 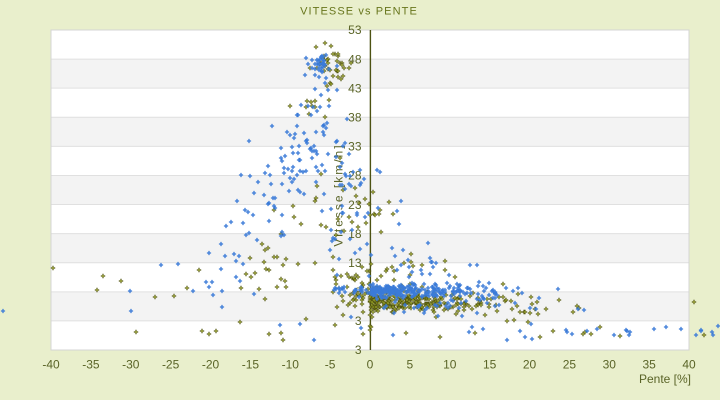 What do you see at coordinates (355, 205) in the screenshot?
I see `svg-text: 23` at bounding box center [355, 205].